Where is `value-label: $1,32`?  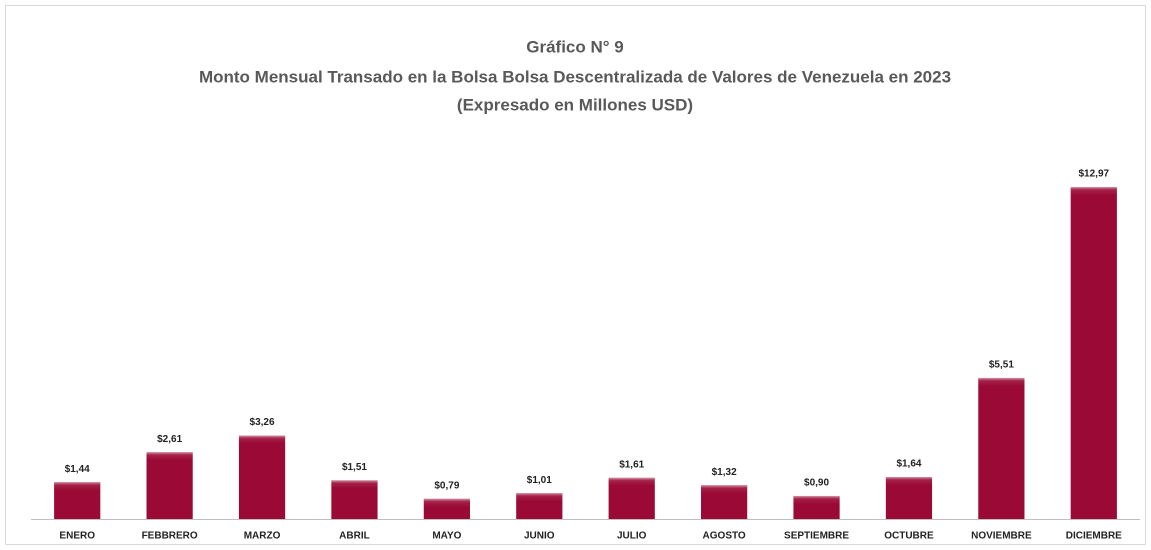 value-label: $1,32 is located at coordinates (724, 472).